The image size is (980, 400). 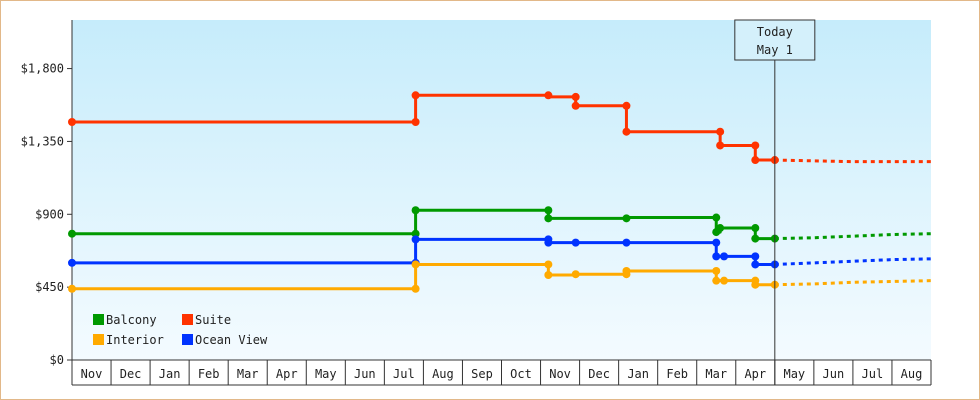 What do you see at coordinates (521, 374) in the screenshot?
I see `month-label: Oct` at bounding box center [521, 374].